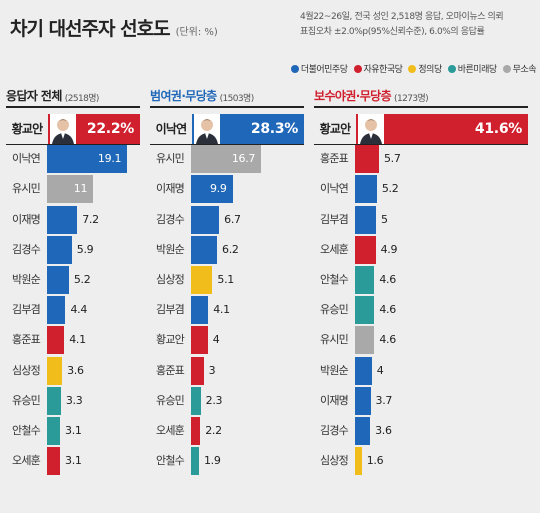 This screenshot has height=513, width=540. Describe the element at coordinates (82, 99) in the screenshot. I see `panel-count: (2518명)` at that location.